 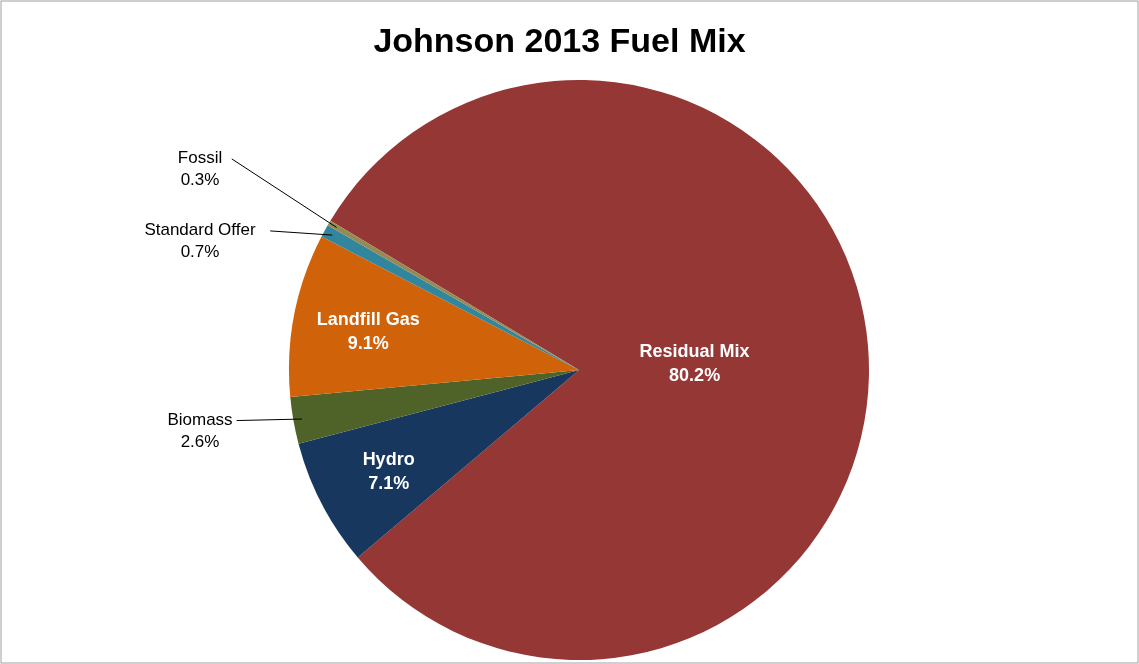 I want to click on slice-label: Hydro, so click(x=388, y=459).